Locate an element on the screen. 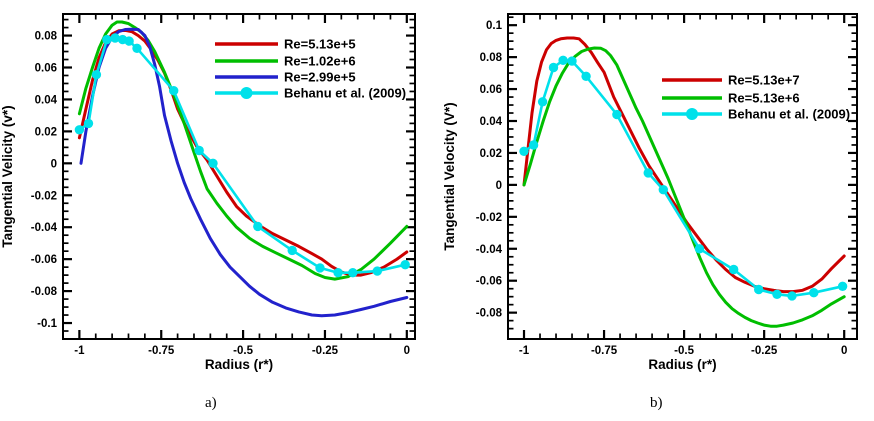 Image resolution: width=874 pixels, height=421 pixels. y-axis-title: Tangential Velicity (v*) is located at coordinates (7, 176).